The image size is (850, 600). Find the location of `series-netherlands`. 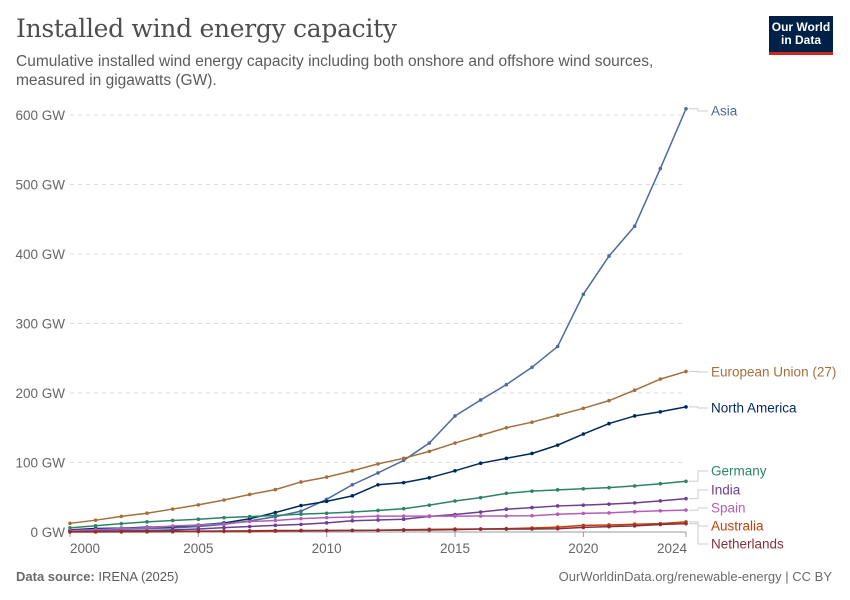

series-netherlands is located at coordinates (378, 527).